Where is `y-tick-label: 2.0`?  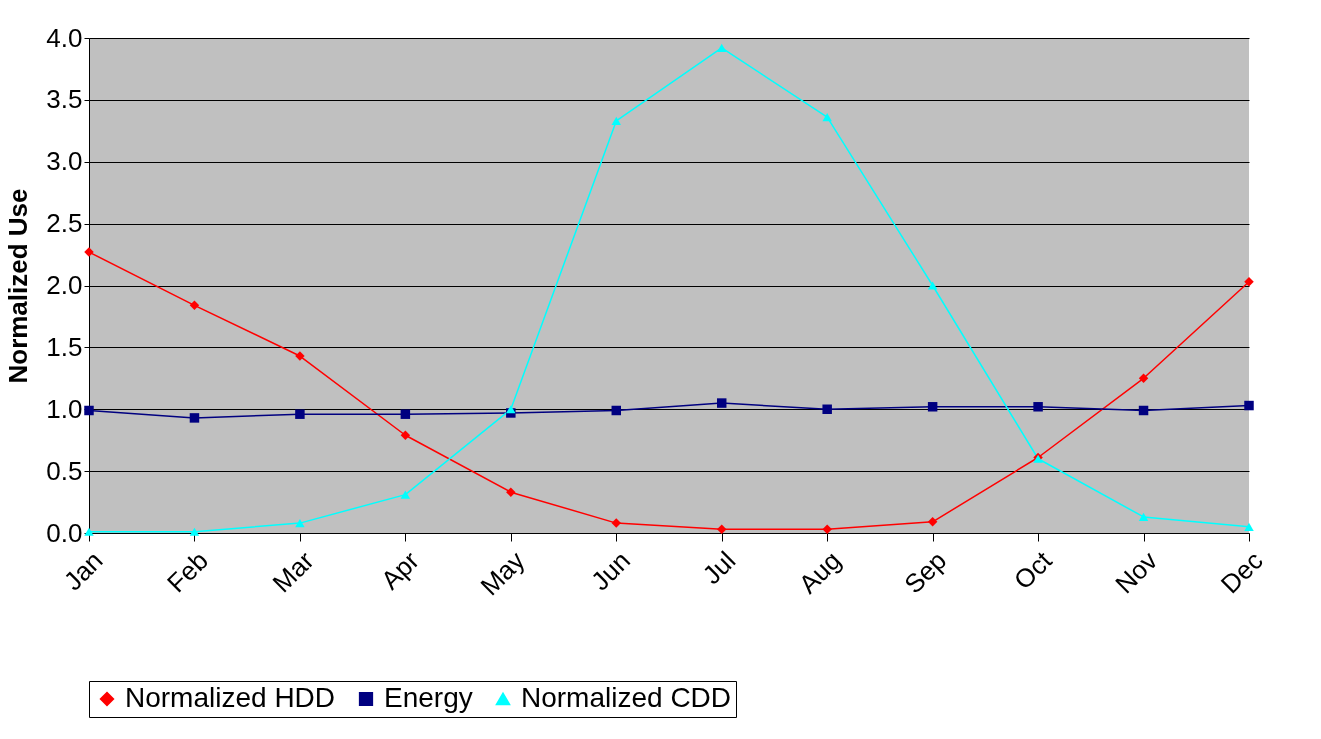 y-tick-label: 2.0 is located at coordinates (64, 285).